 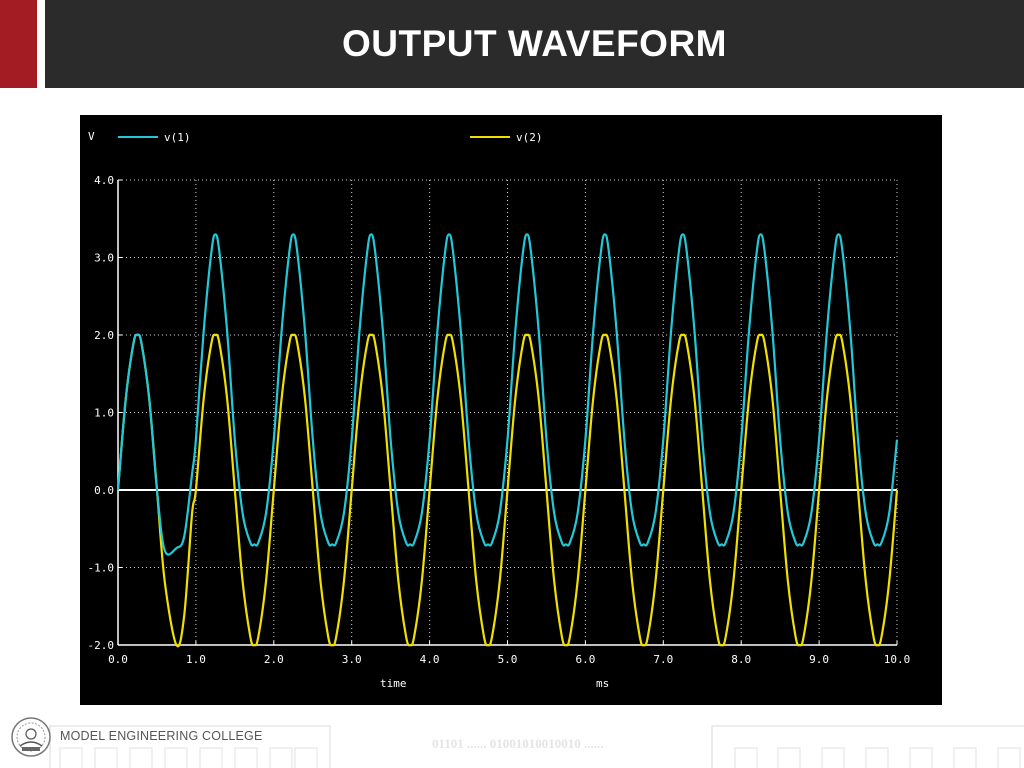 I want to click on x-tick-label: 10.0, so click(x=897, y=659).